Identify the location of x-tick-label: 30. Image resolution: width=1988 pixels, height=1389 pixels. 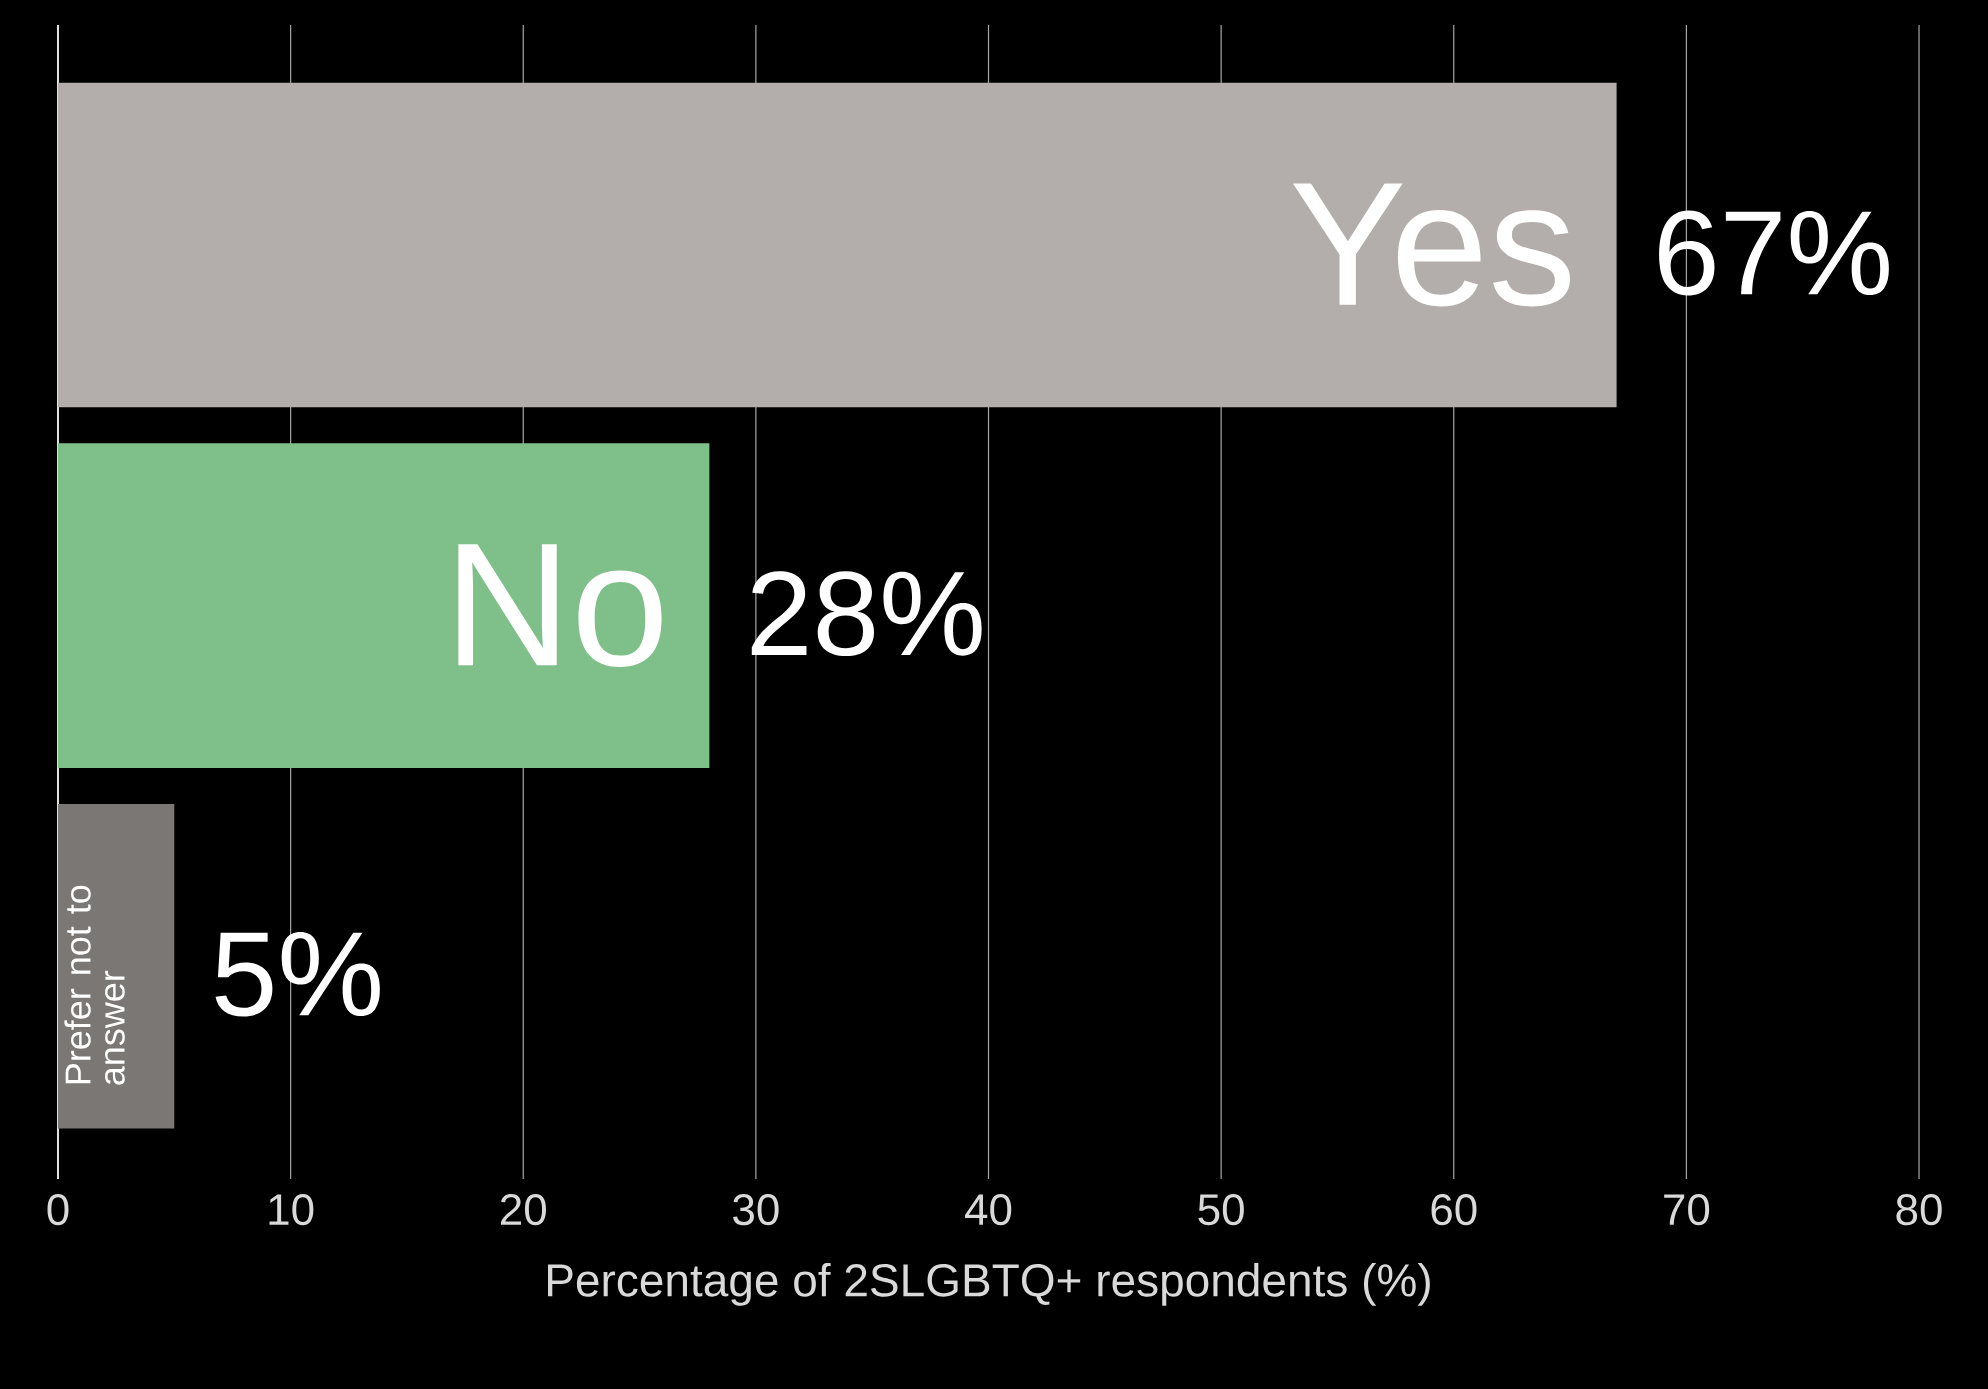
(756, 1210).